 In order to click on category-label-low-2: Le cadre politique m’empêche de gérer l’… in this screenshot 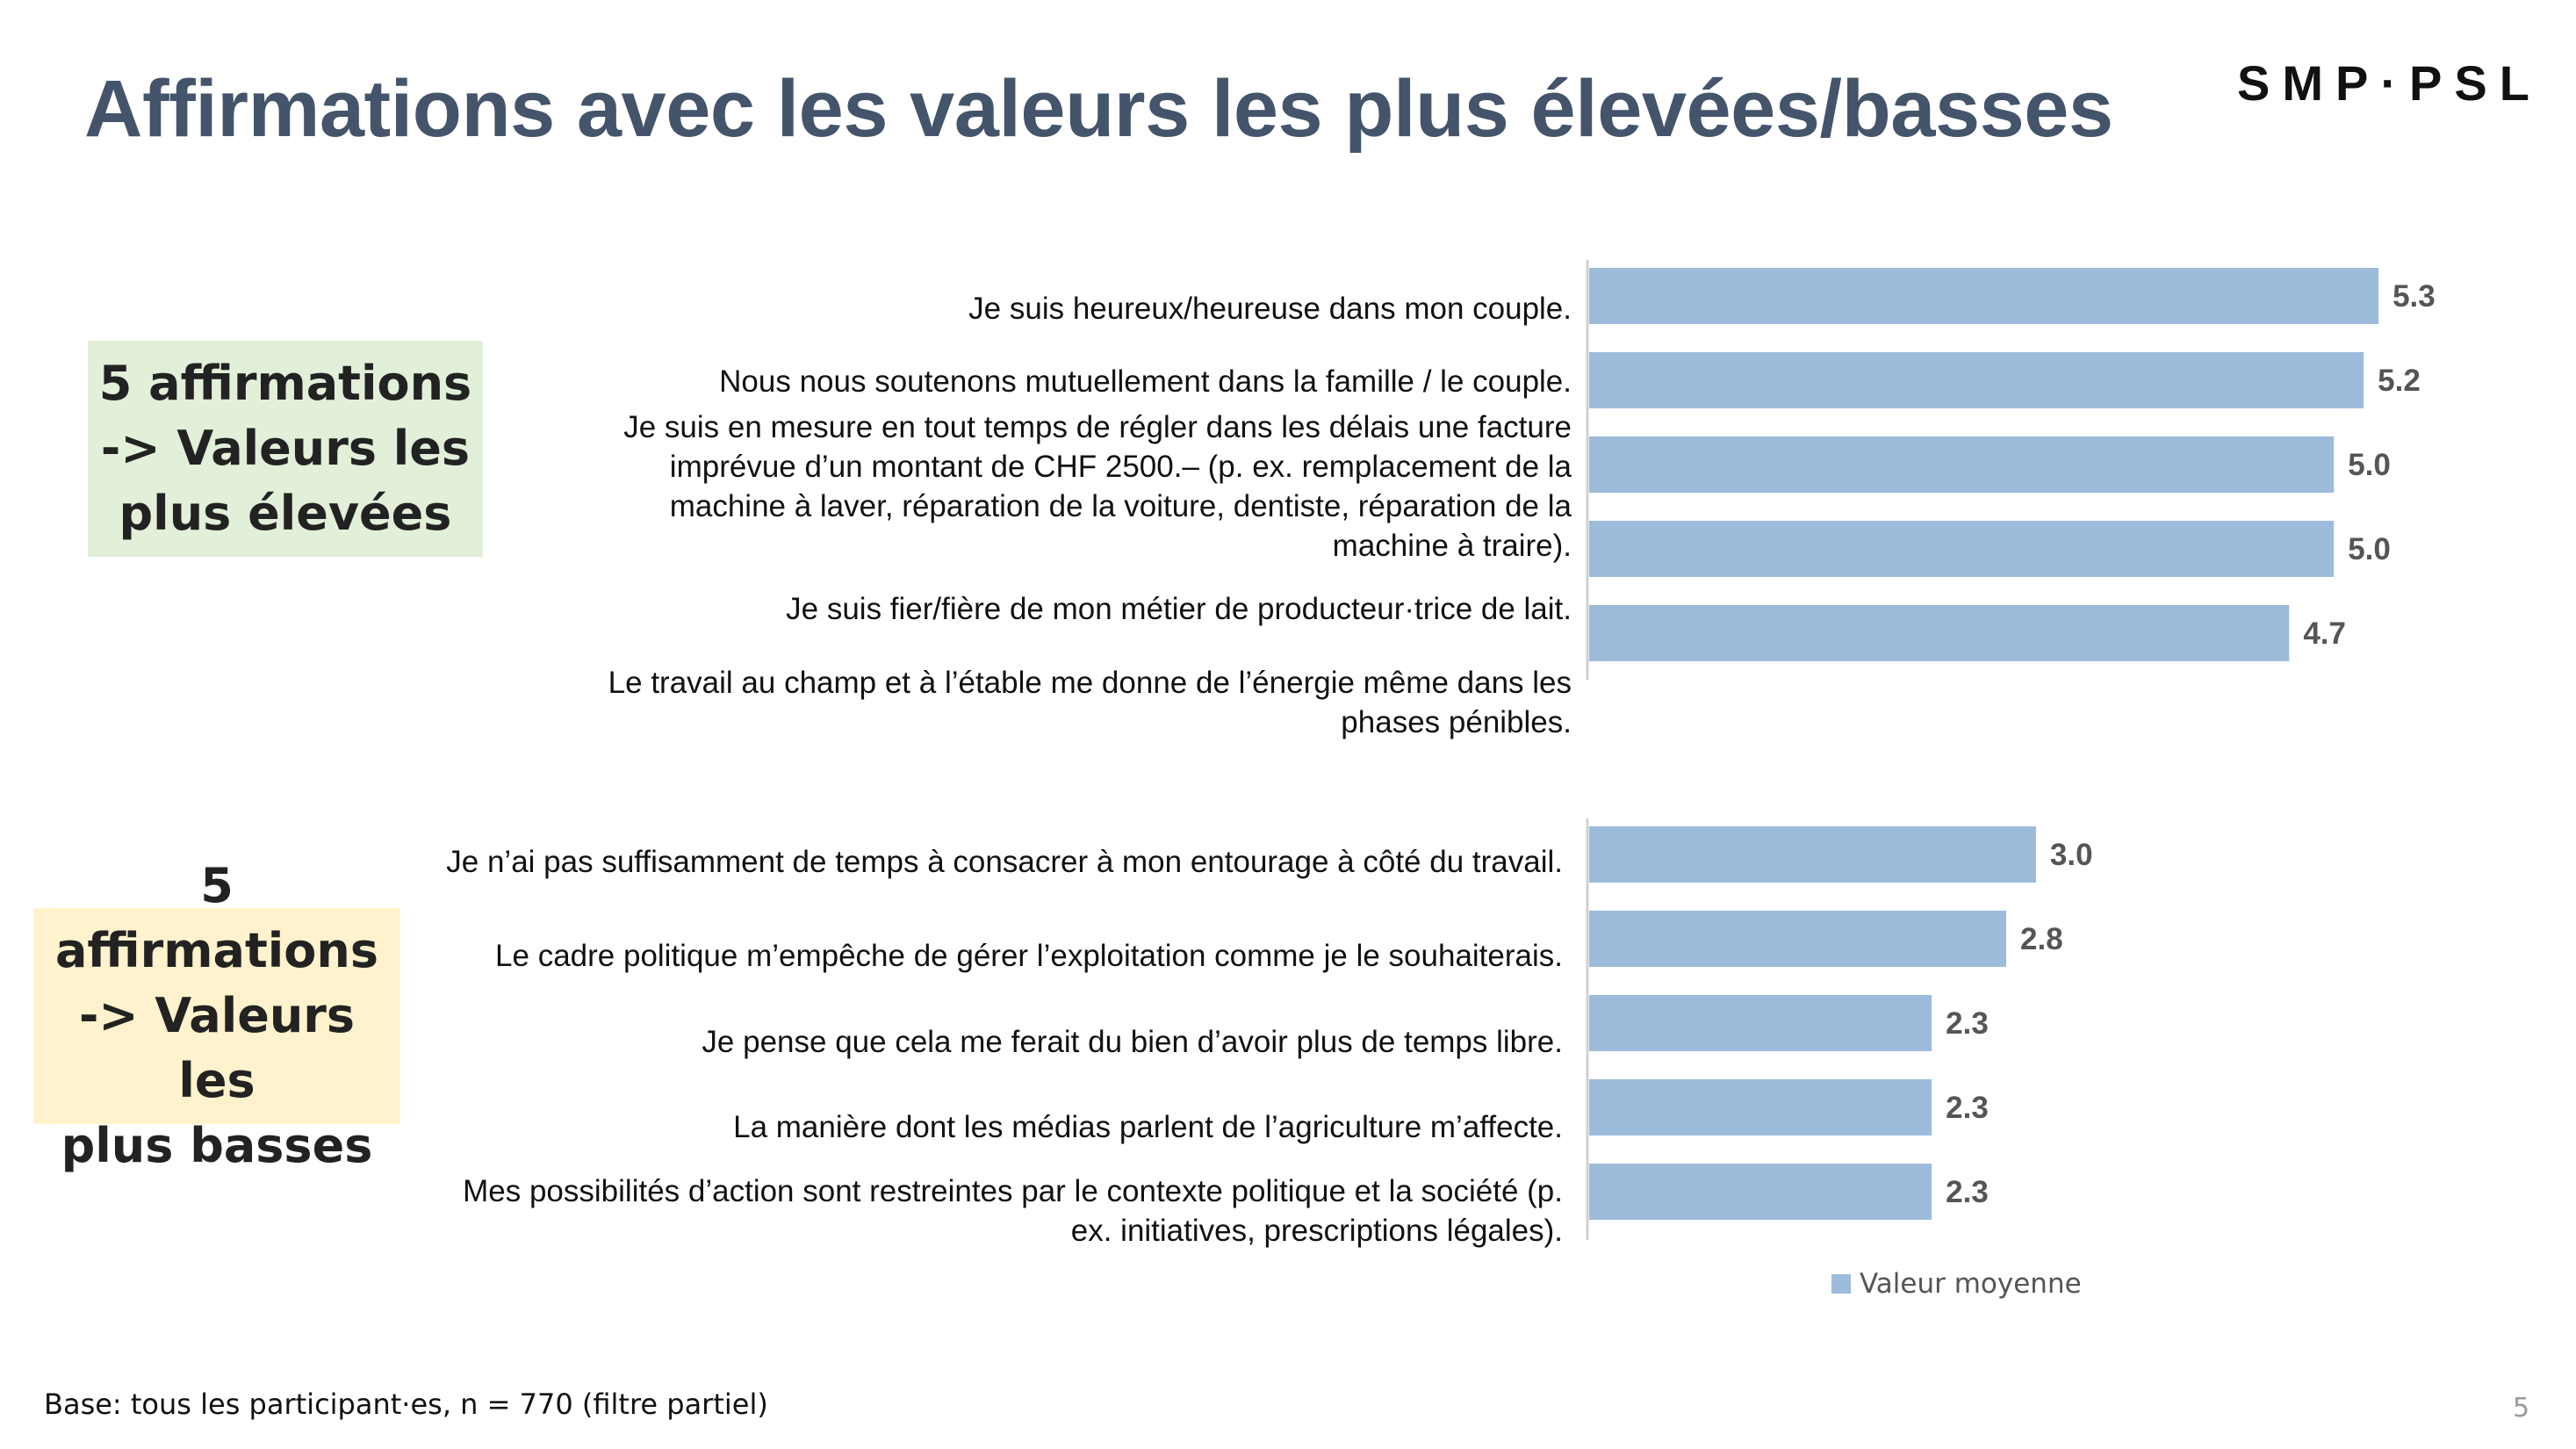, I will do `click(1029, 956)`.